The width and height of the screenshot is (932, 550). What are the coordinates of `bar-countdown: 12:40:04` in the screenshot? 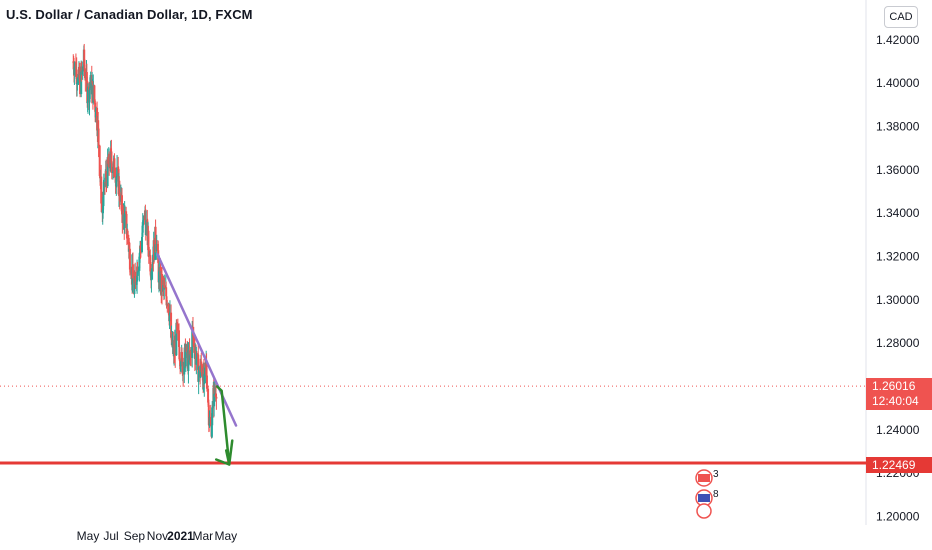 It's located at (895, 401).